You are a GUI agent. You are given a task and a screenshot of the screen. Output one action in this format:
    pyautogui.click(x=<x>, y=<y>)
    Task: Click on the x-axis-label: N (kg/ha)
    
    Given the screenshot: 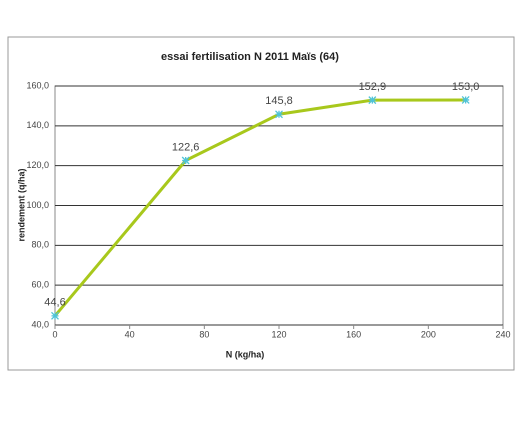 What is the action you would take?
    pyautogui.click(x=245, y=354)
    